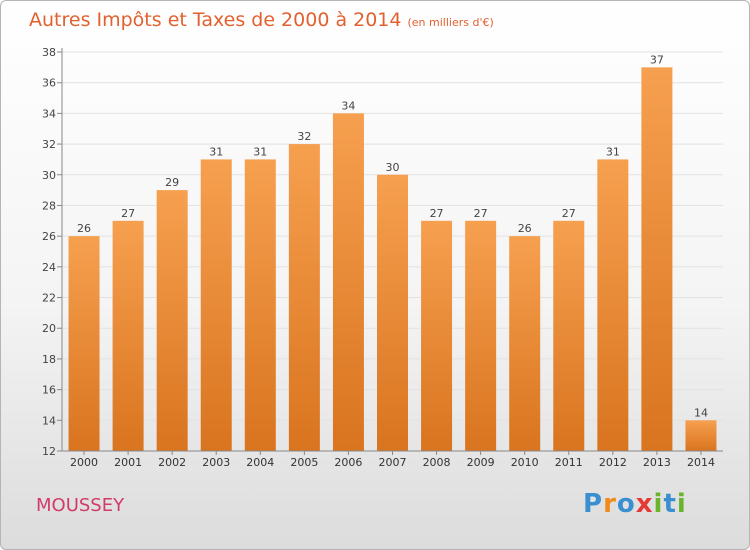 The height and width of the screenshot is (550, 750). Describe the element at coordinates (644, 504) in the screenshot. I see `logo-letter: x` at that location.